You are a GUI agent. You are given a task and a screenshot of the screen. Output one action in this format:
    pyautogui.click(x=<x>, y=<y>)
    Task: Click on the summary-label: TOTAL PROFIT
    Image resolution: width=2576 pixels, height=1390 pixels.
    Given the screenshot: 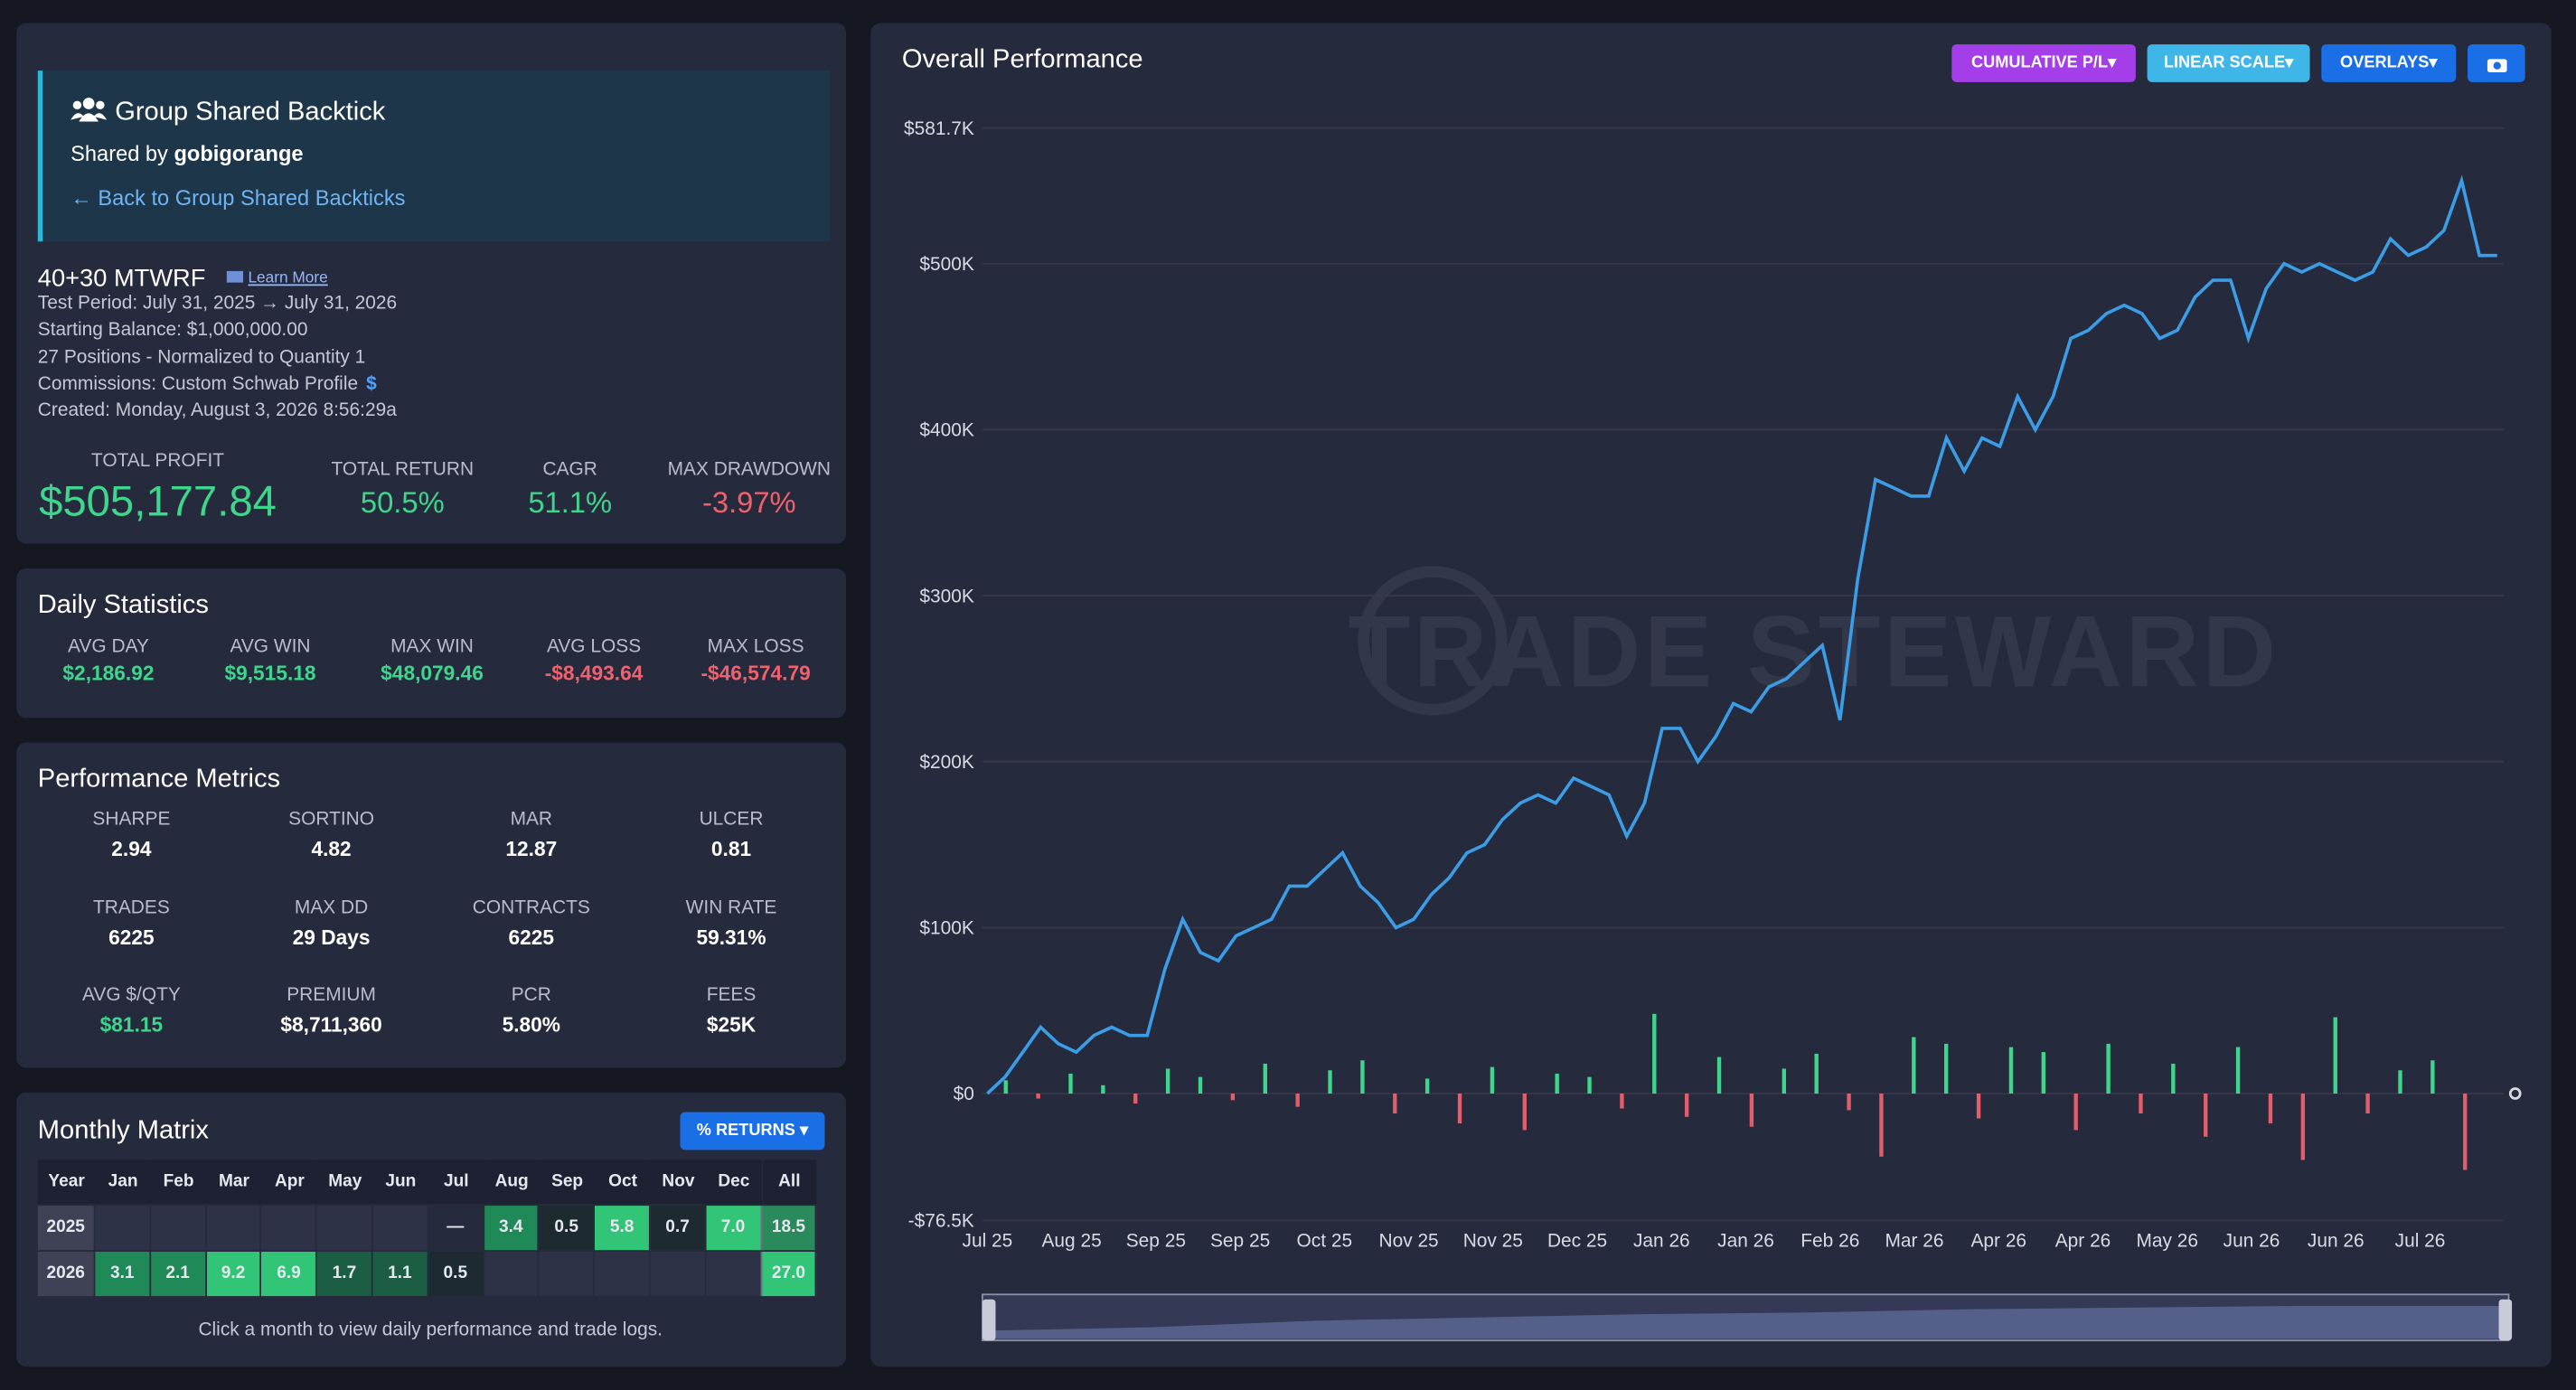 What is the action you would take?
    pyautogui.click(x=158, y=462)
    